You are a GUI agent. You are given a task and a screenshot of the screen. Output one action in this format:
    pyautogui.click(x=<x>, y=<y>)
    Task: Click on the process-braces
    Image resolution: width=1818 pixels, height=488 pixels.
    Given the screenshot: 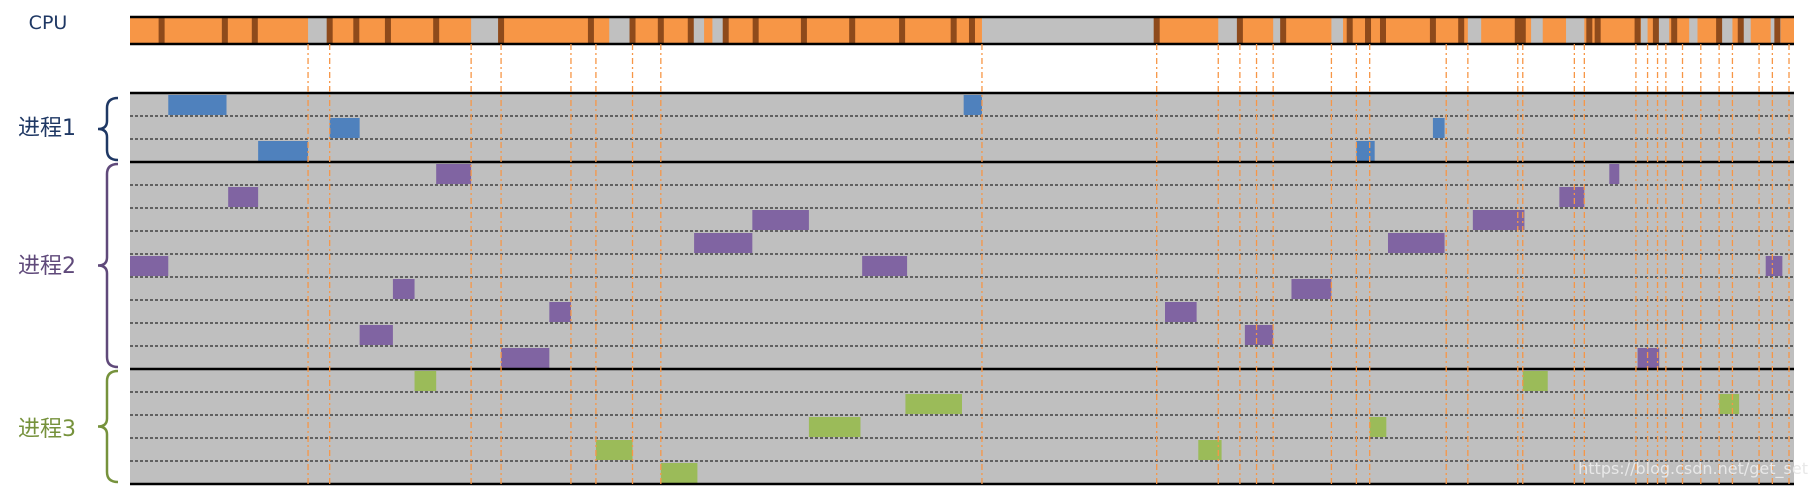 What is the action you would take?
    pyautogui.click(x=108, y=290)
    